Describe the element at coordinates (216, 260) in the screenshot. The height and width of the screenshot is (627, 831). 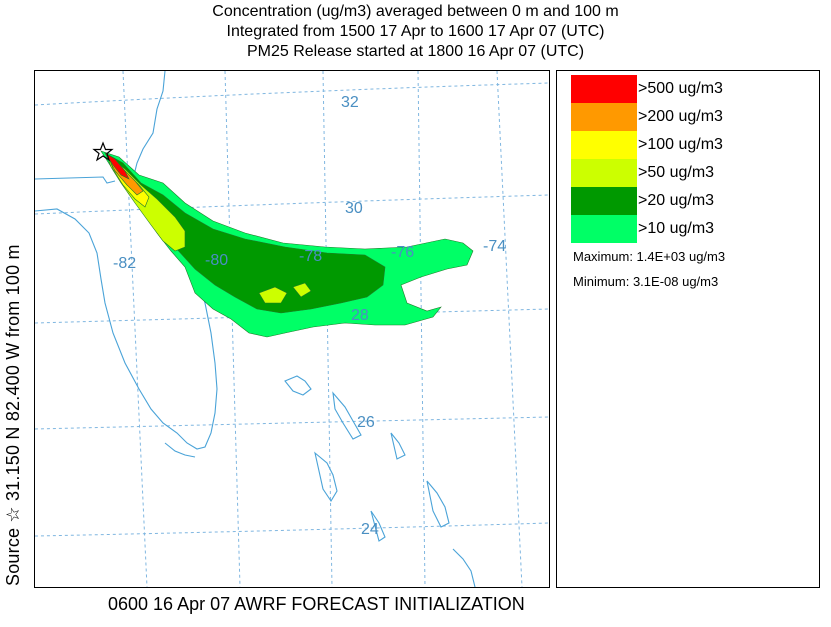
I see `lon-label-80: -80` at that location.